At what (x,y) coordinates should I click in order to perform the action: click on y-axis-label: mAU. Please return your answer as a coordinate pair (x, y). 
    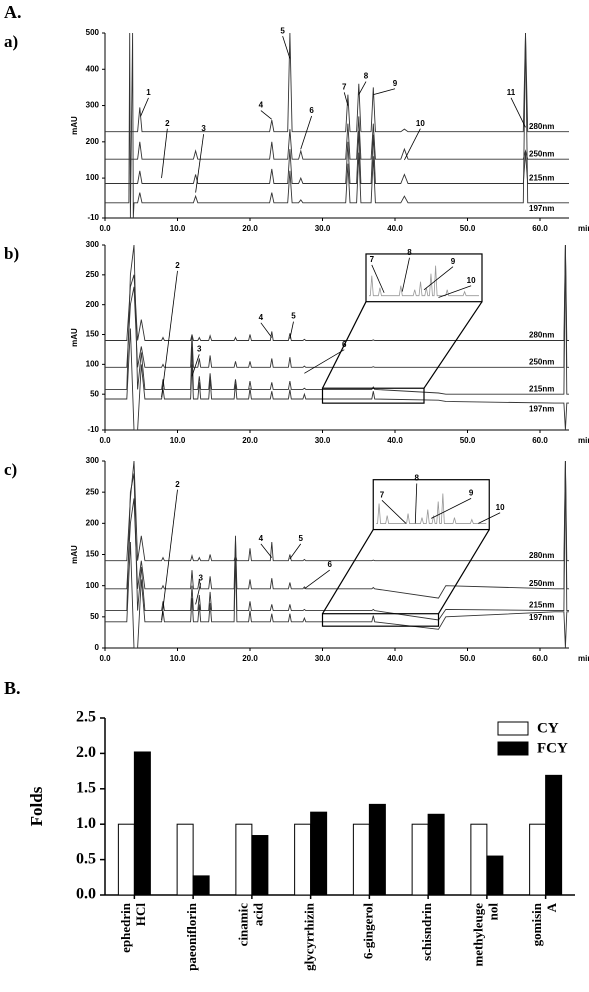
    Looking at the image, I should click on (74, 125).